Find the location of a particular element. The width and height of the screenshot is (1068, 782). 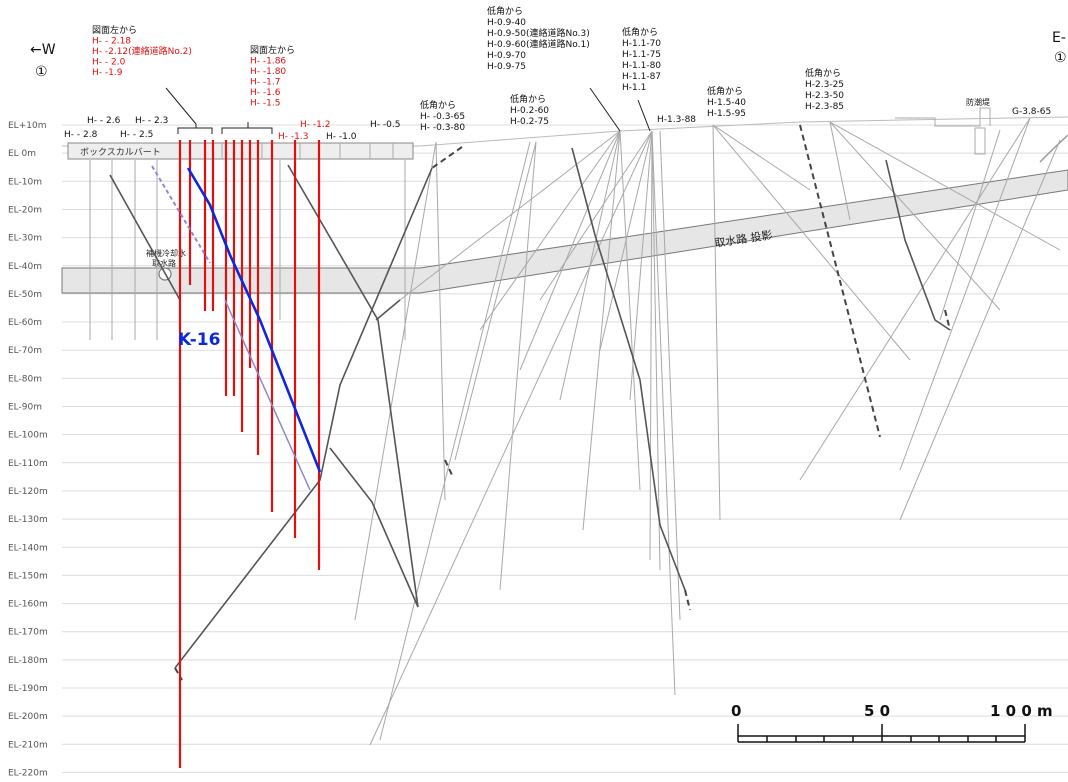

elevation-label: EL-120m is located at coordinates (28, 492).